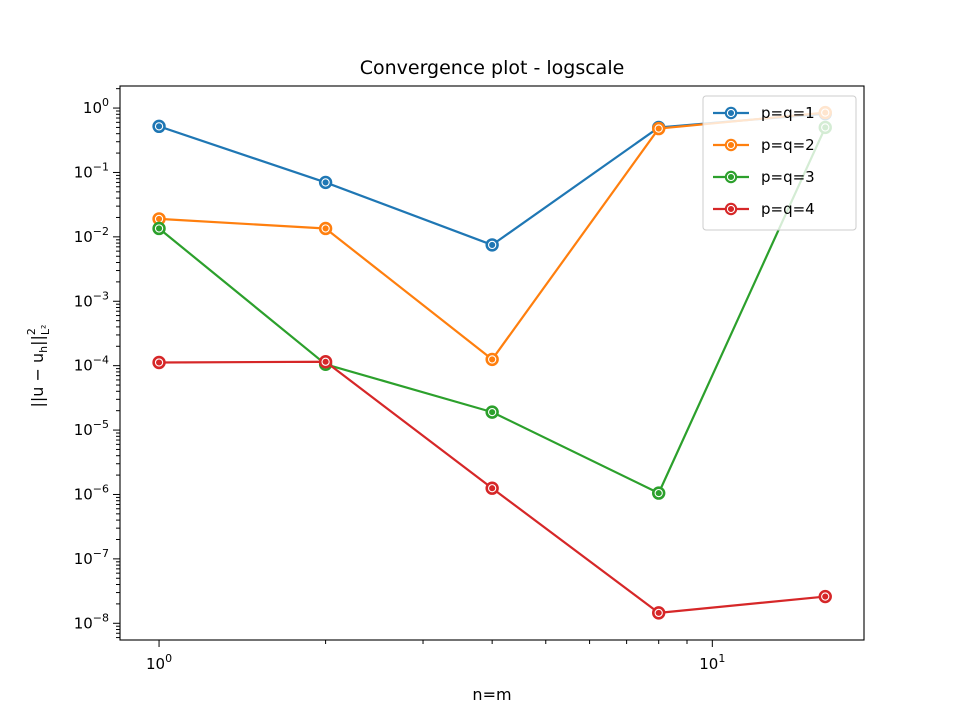  I want to click on legend-box, so click(779, 163).